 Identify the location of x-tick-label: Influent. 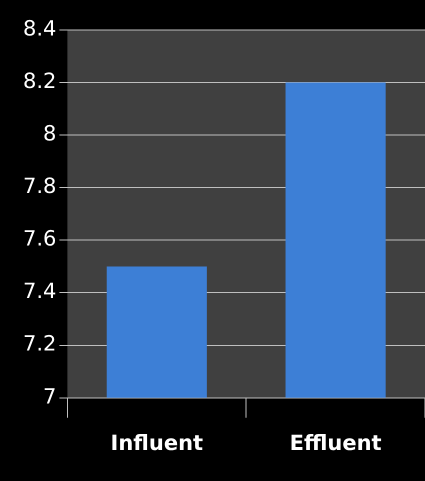
(157, 442).